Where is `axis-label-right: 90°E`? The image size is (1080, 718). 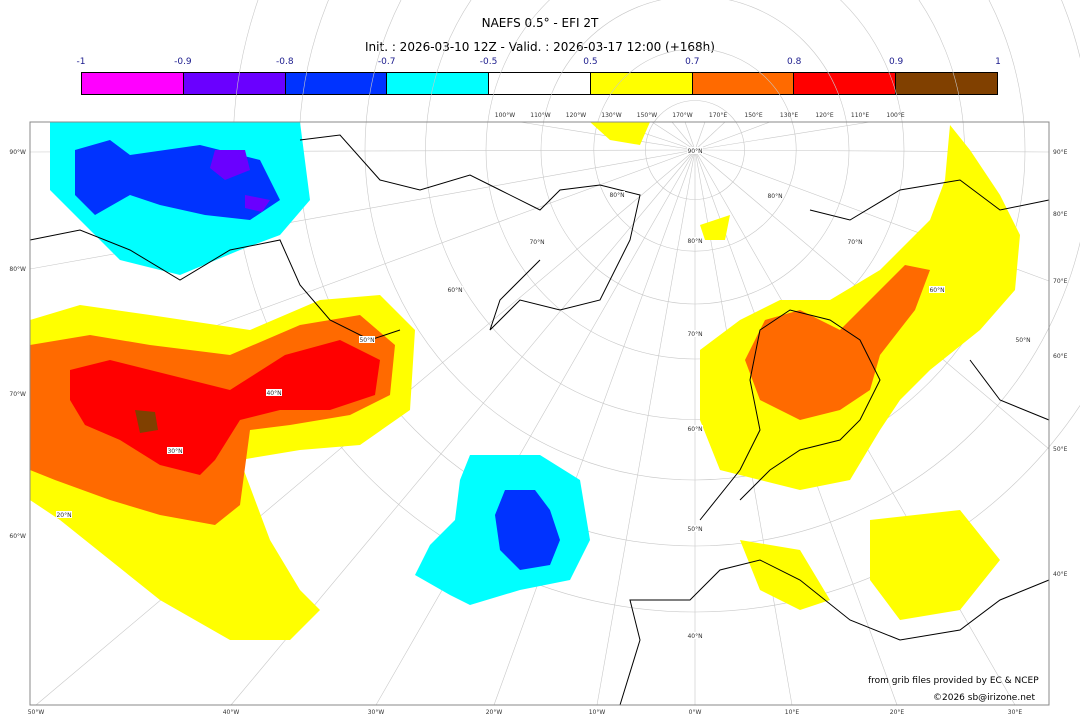 axis-label-right: 90°E is located at coordinates (1060, 152).